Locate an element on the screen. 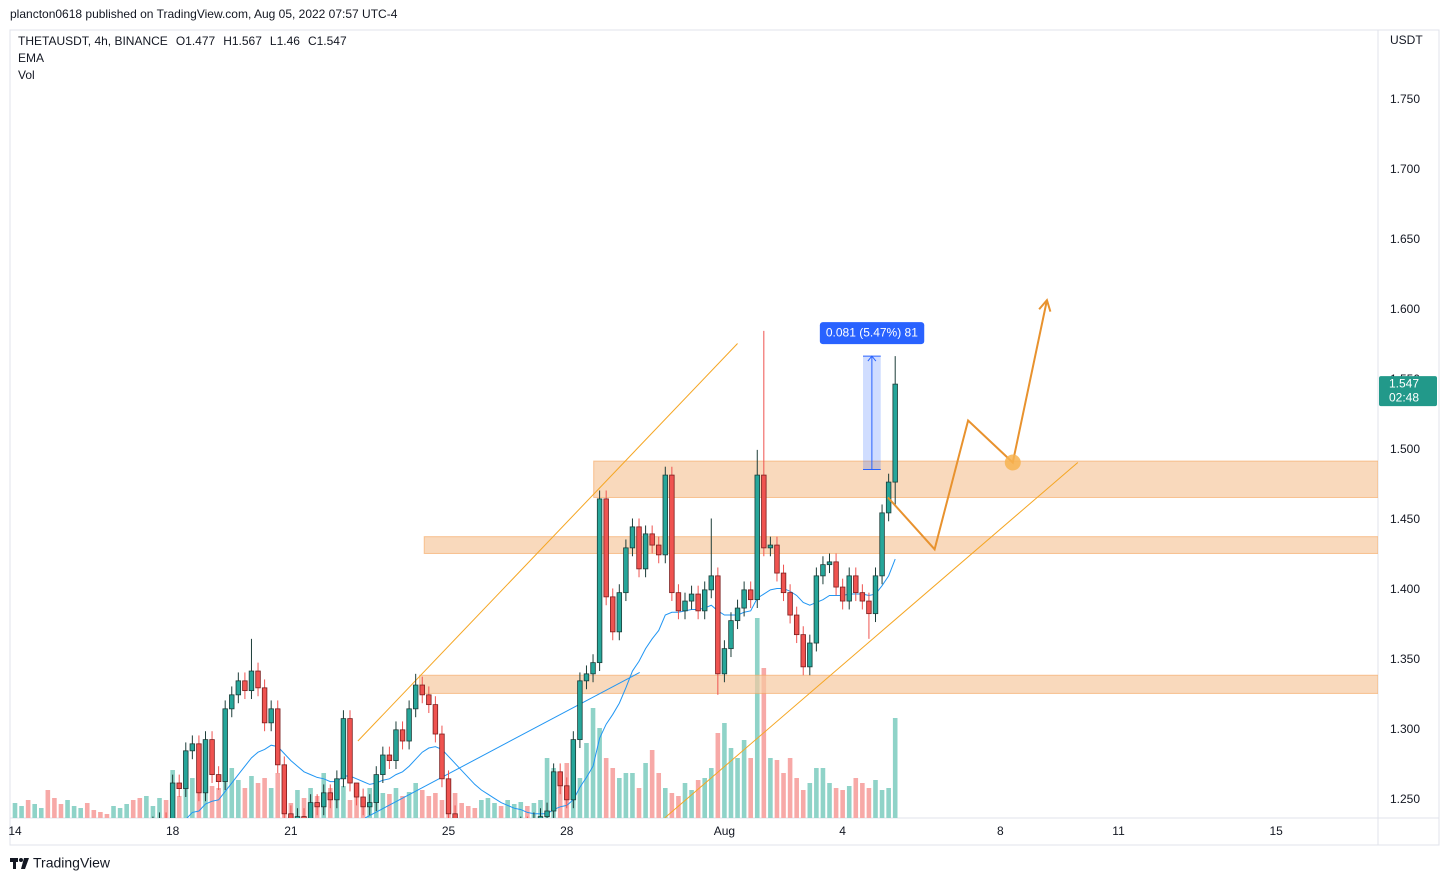 This screenshot has width=1449, height=881. x-tick-label: 21 is located at coordinates (291, 831).